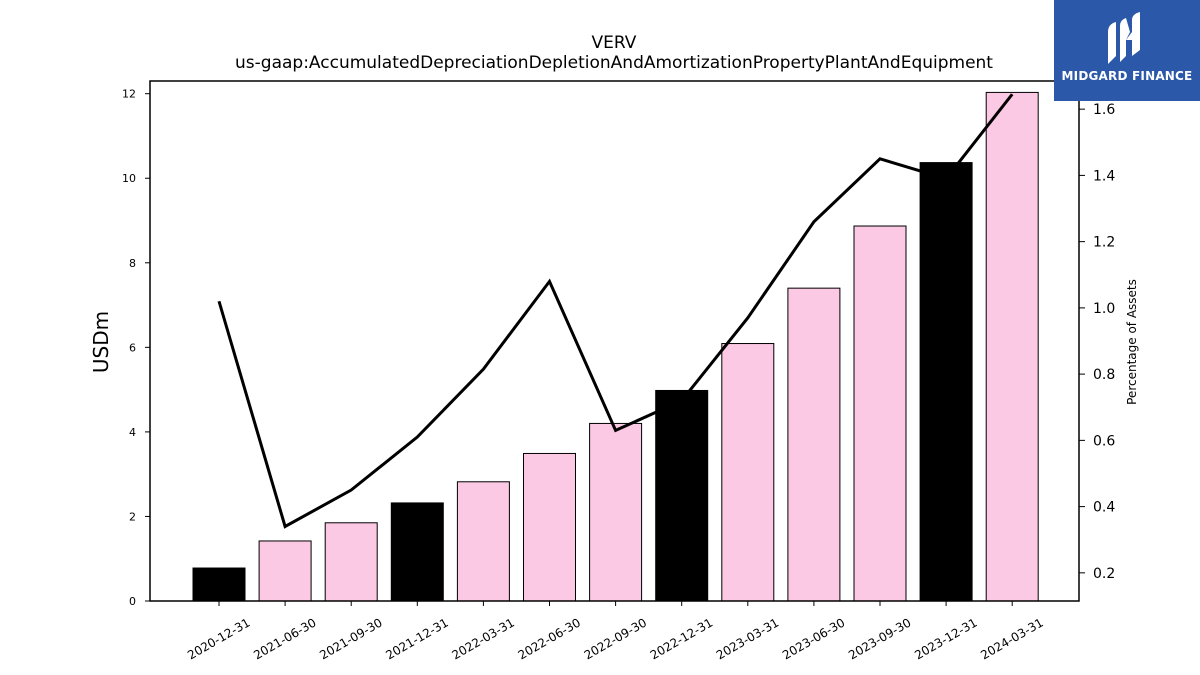  Describe the element at coordinates (1132, 342) in the screenshot. I see `y2-axis-label: Percentage of Assets` at that location.